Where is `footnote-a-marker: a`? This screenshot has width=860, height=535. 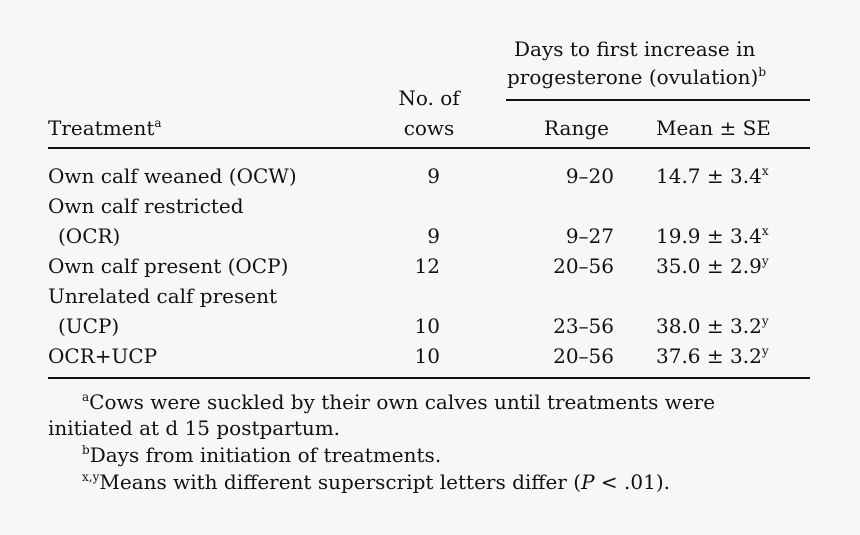 footnote-a-marker: a is located at coordinates (86, 397).